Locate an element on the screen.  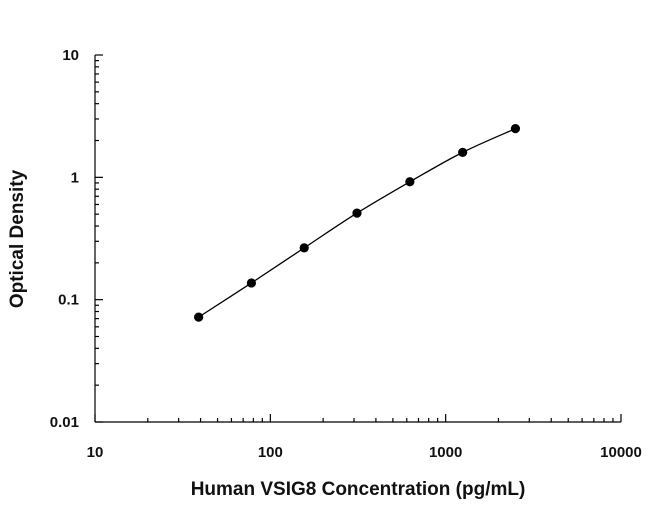
x-tick-label: 100 is located at coordinates (270, 452).